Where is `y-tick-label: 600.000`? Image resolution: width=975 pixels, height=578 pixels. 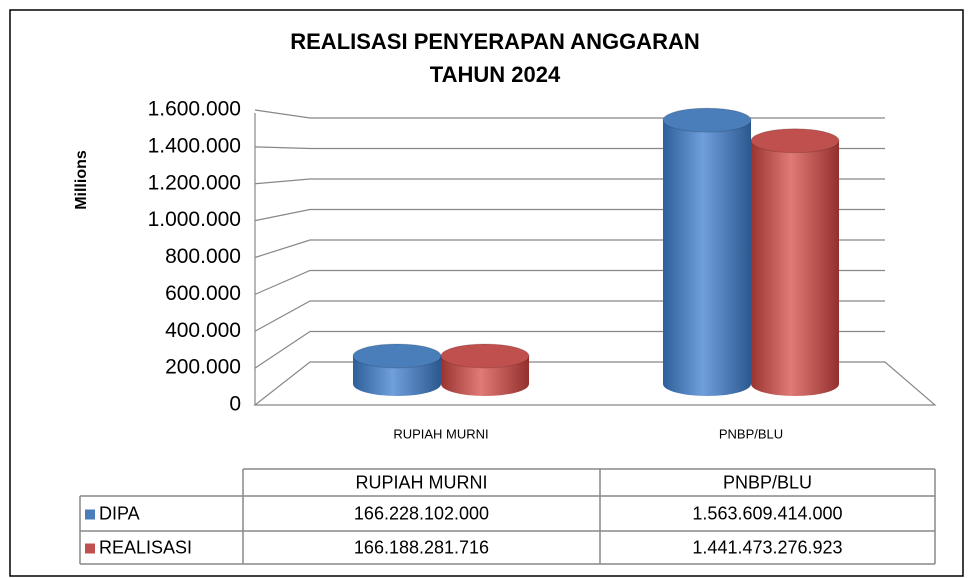
y-tick-label: 600.000 is located at coordinates (203, 293).